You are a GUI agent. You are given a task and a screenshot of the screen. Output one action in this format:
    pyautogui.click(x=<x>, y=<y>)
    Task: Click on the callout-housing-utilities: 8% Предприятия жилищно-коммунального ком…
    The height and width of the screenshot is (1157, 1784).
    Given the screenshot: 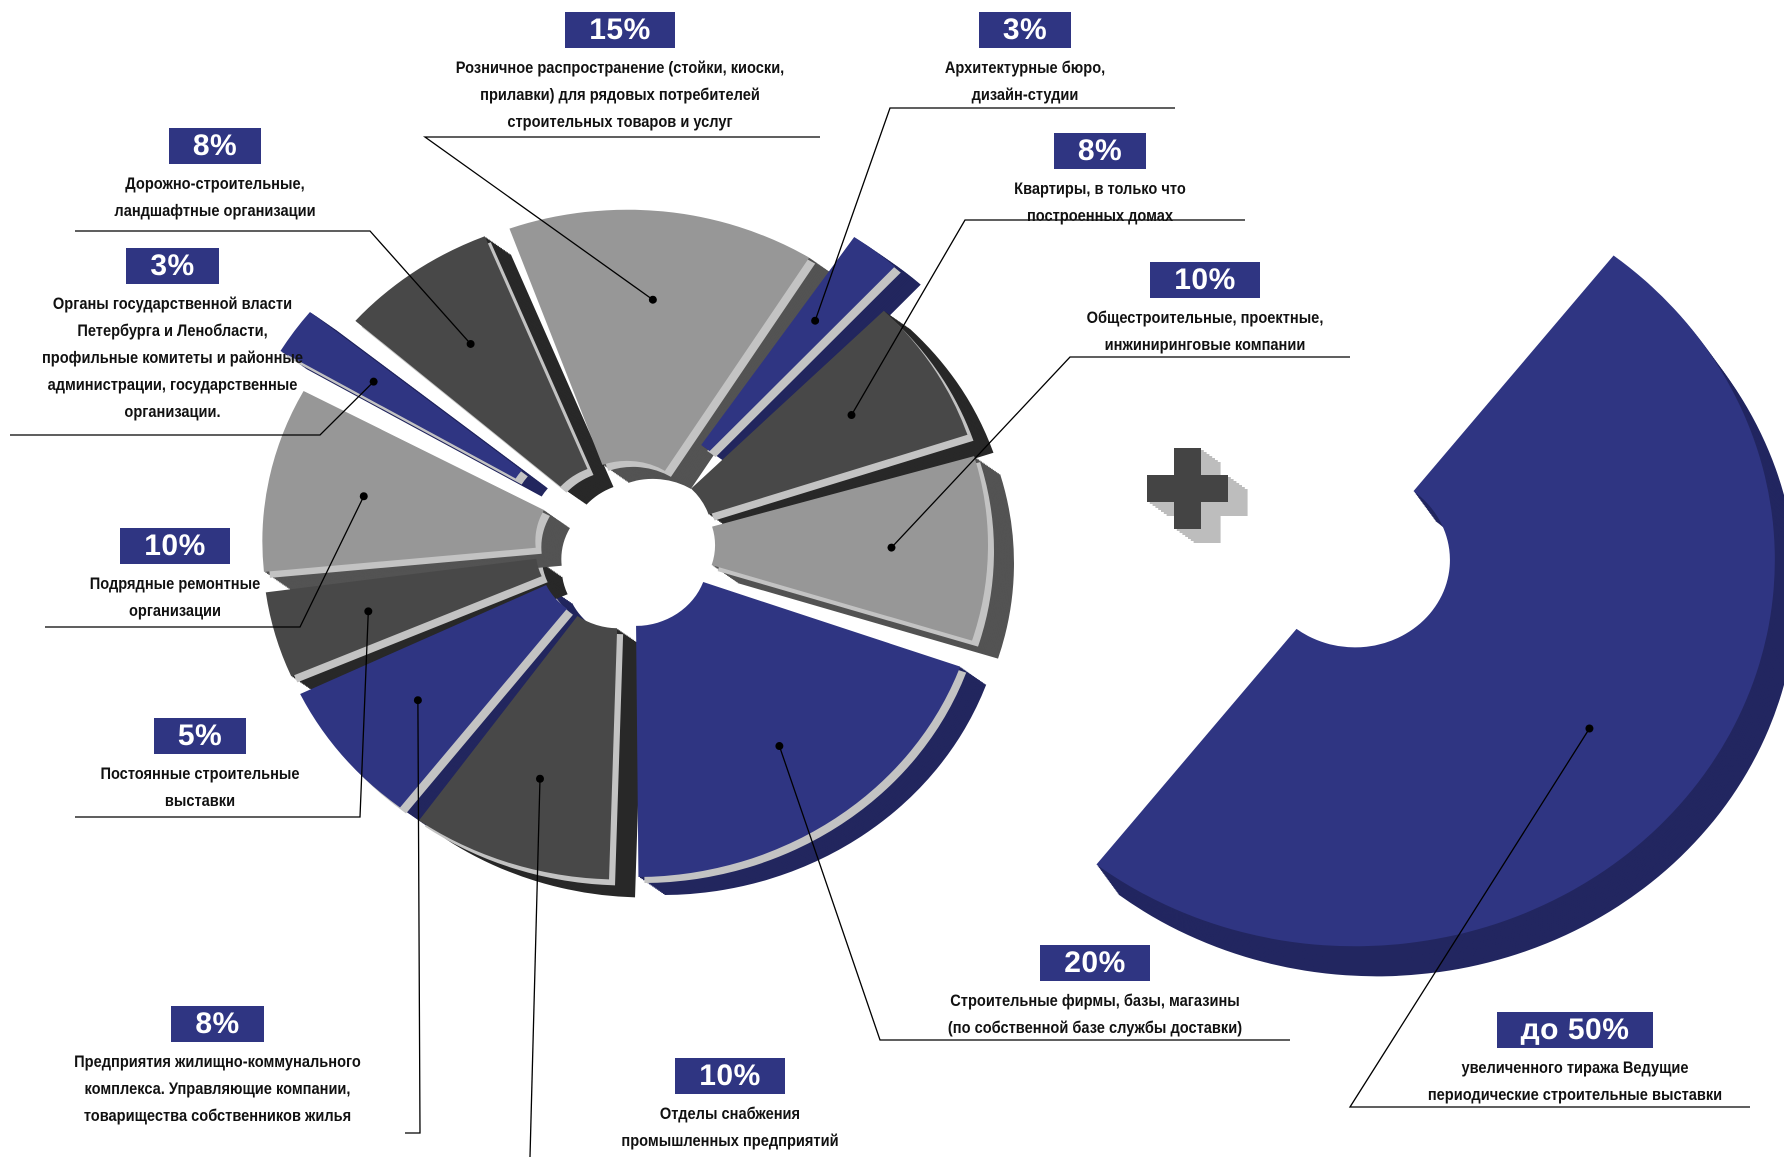 What is the action you would take?
    pyautogui.click(x=217, y=1067)
    